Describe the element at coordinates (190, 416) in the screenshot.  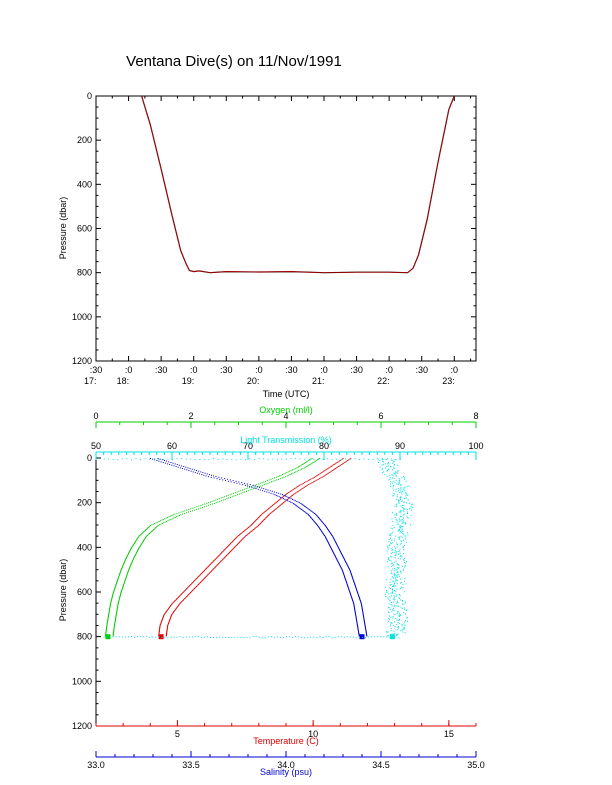
I see `oxygen-tick-label: 2` at that location.